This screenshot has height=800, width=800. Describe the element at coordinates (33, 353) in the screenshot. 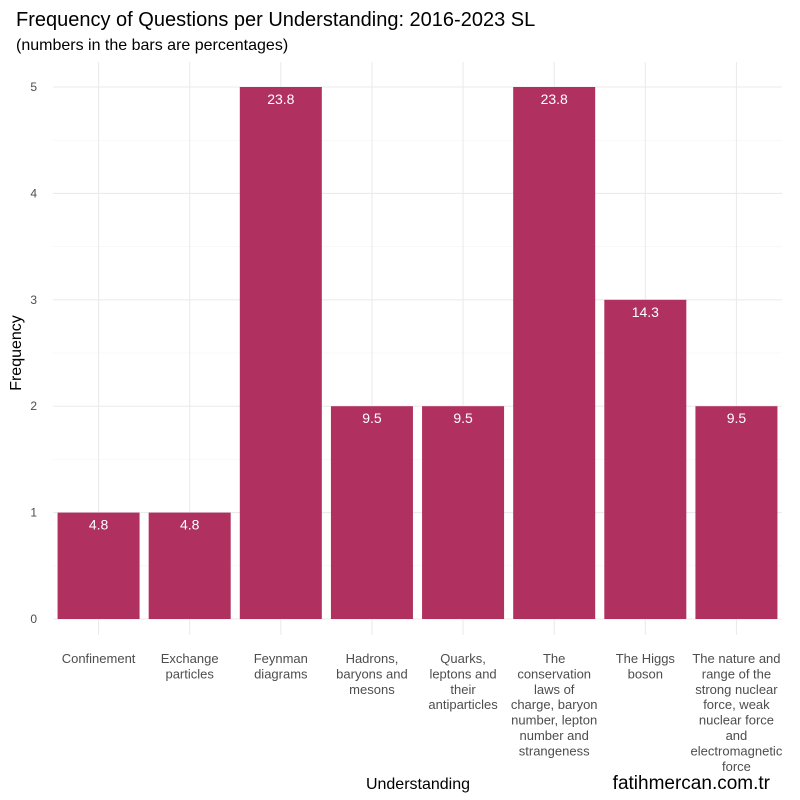

I see `y-tick-labels: 0 1 2 3 4 5` at that location.